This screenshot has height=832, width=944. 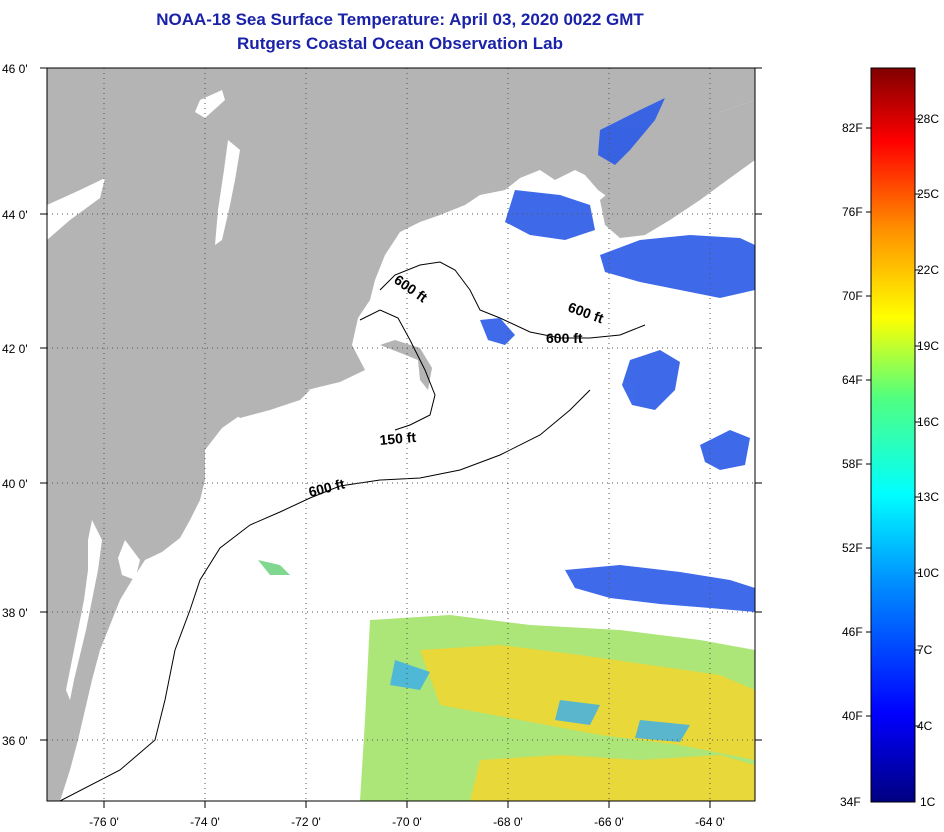 What do you see at coordinates (852, 380) in the screenshot?
I see `colorbar-label-f: 64F` at bounding box center [852, 380].